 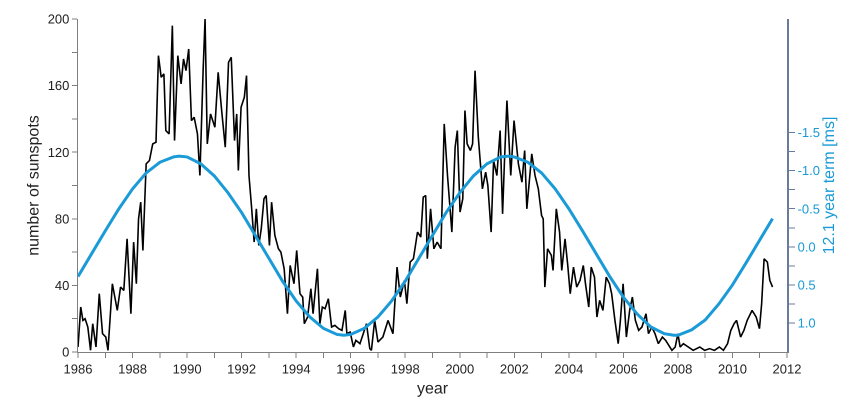 What do you see at coordinates (78, 369) in the screenshot?
I see `x-tick-label: 1986` at bounding box center [78, 369].